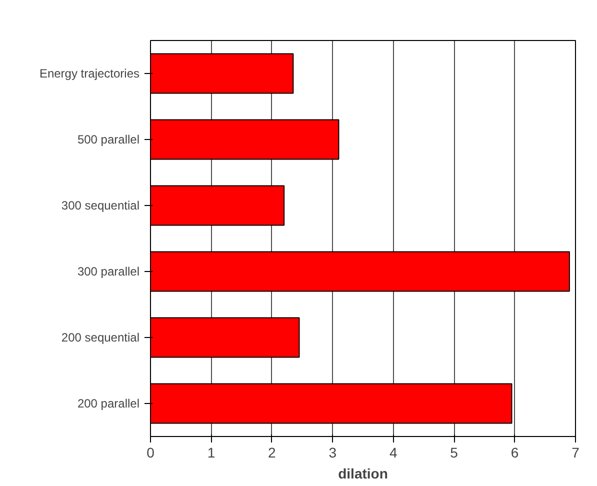  Describe the element at coordinates (272, 452) in the screenshot. I see `x-tick-label: 2` at that location.